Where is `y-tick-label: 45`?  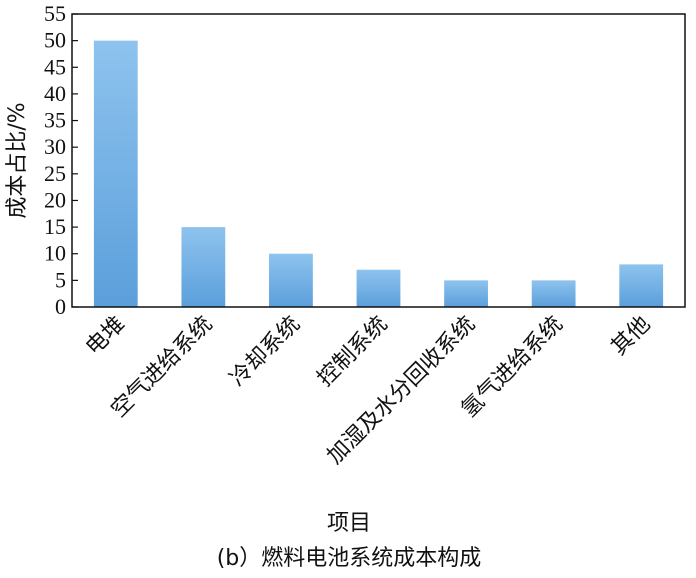 y-tick-label: 45 is located at coordinates (55, 66).